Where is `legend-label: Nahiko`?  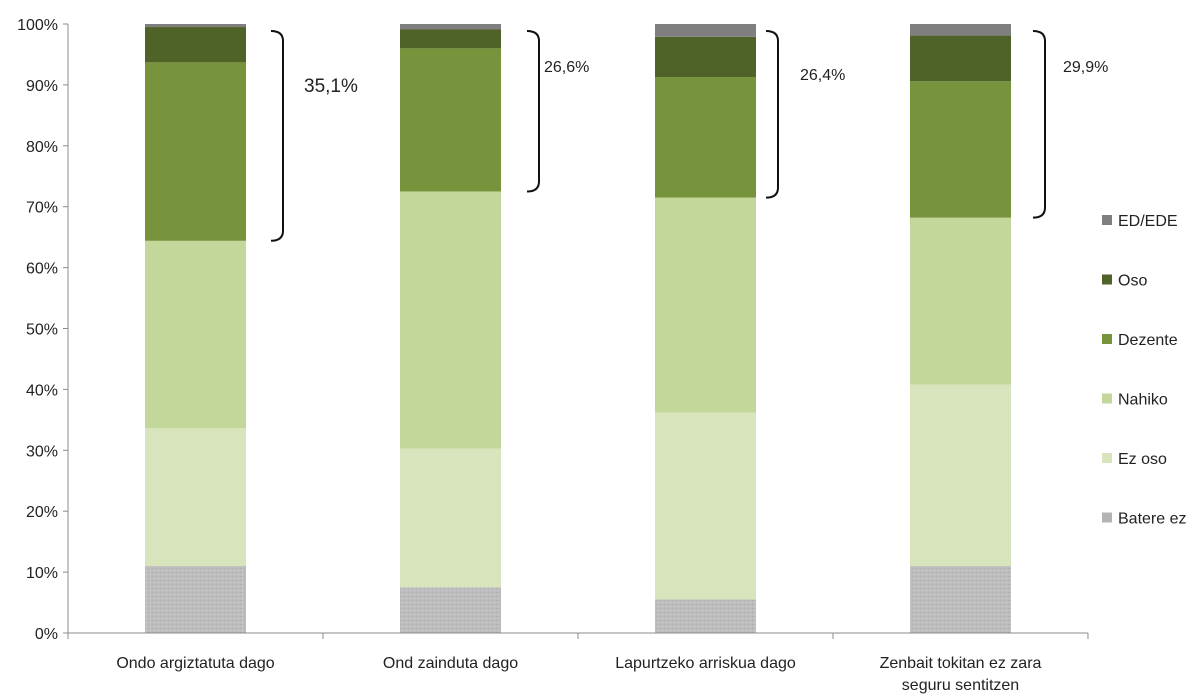
legend-label: Nahiko is located at coordinates (1143, 400).